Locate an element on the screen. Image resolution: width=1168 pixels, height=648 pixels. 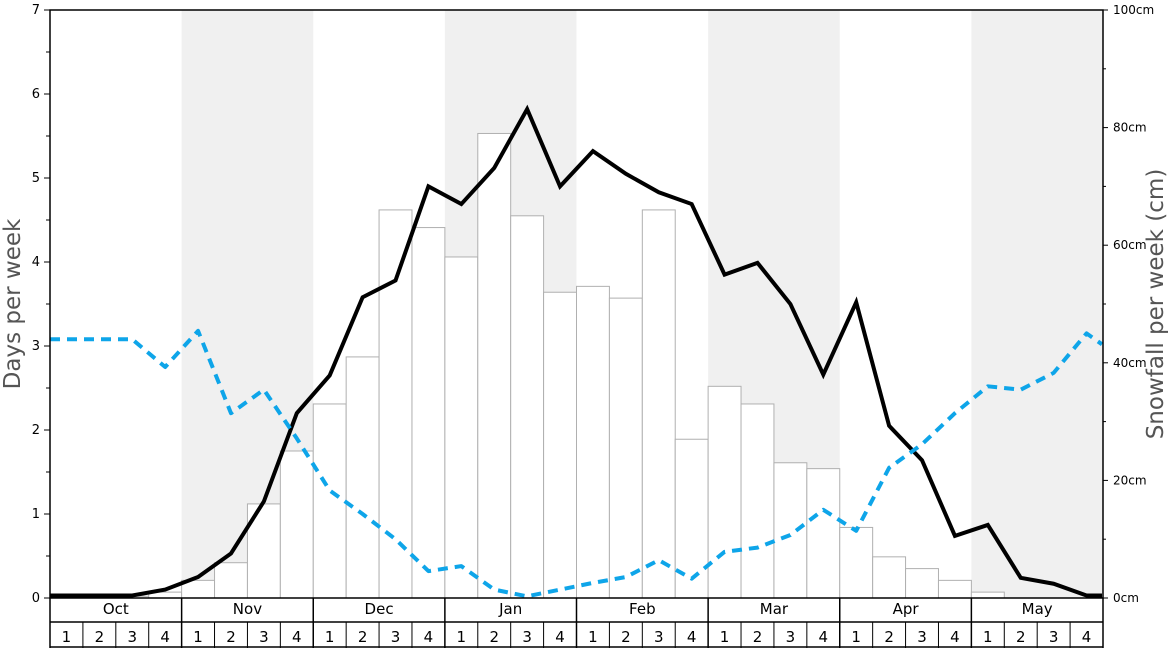
month-label-feb: Feb is located at coordinates (642, 609).